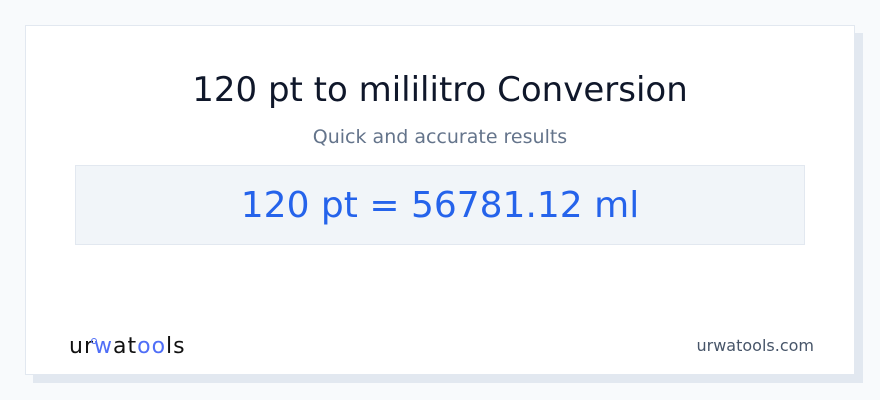 This screenshot has width=880, height=400. I want to click on urwatools-logo: urwatools, so click(127, 346).